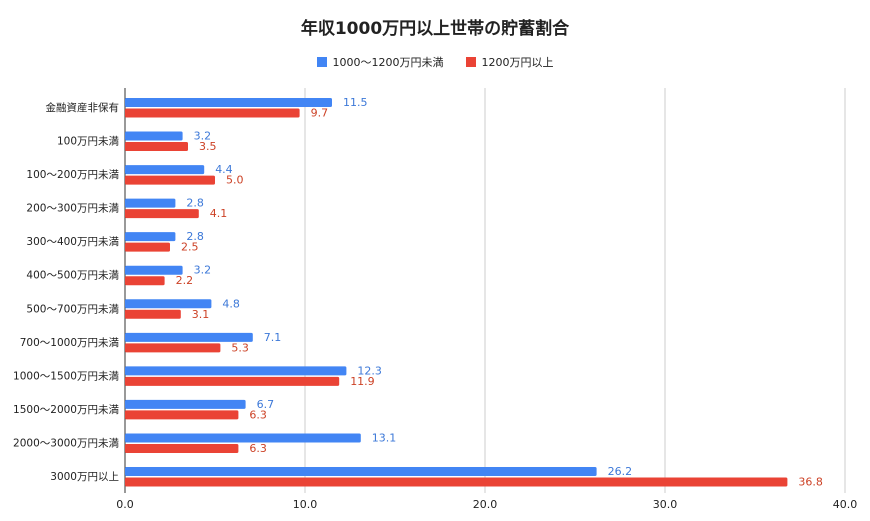 The image size is (870, 521). I want to click on data-label: 5.0, so click(235, 180).